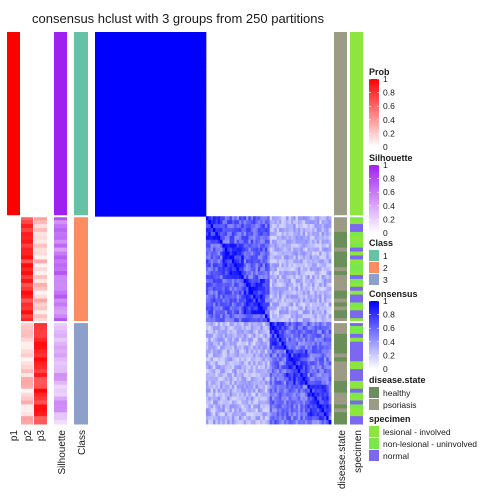 The width and height of the screenshot is (504, 504). What do you see at coordinates (27, 97) in the screenshot?
I see `p2-cell` at bounding box center [27, 97].